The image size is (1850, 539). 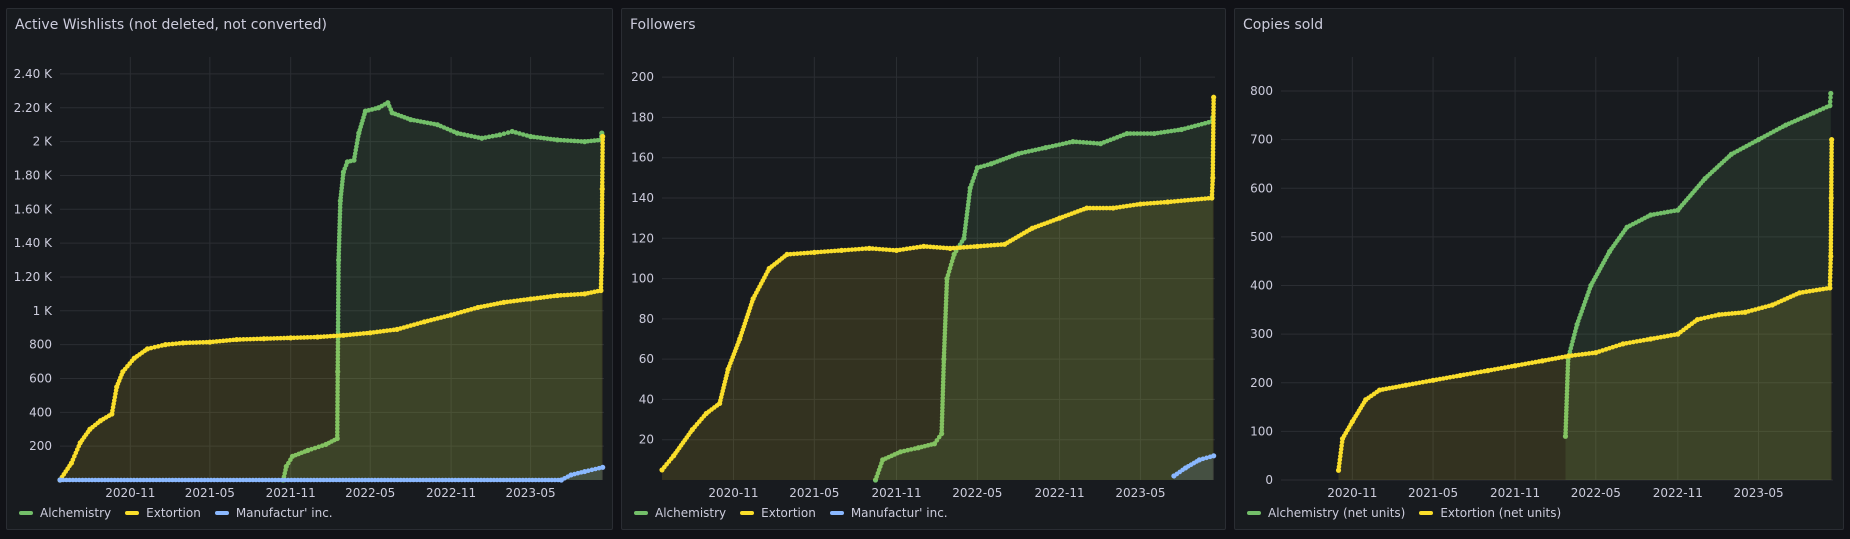 What do you see at coordinates (1326, 513) in the screenshot?
I see `legend-item-alchemistry: Alchemistry (net units)` at bounding box center [1326, 513].